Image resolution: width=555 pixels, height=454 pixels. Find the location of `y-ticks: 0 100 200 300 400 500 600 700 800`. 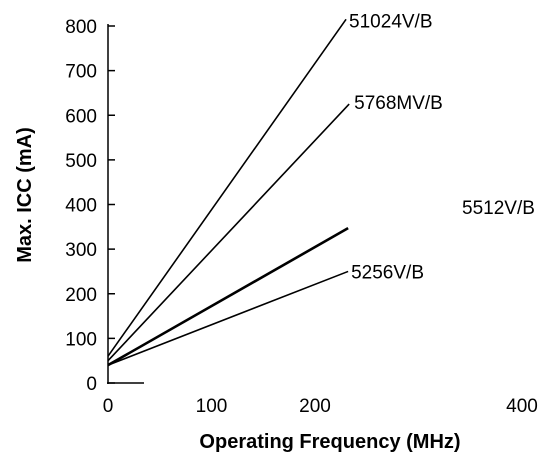

y-ticks: 0 100 200 300 400 500 600 700 800 is located at coordinates (90, 206).